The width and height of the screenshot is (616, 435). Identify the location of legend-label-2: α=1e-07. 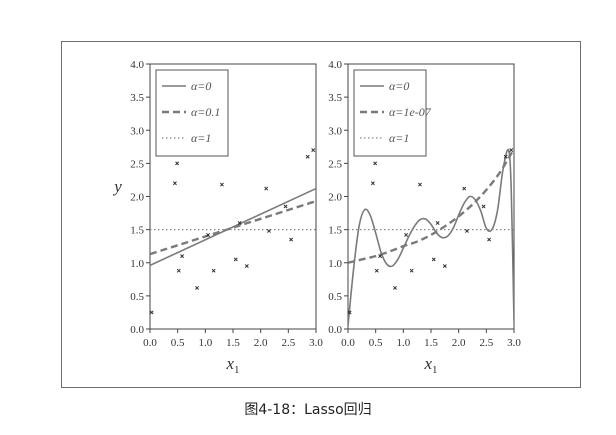
(410, 112).